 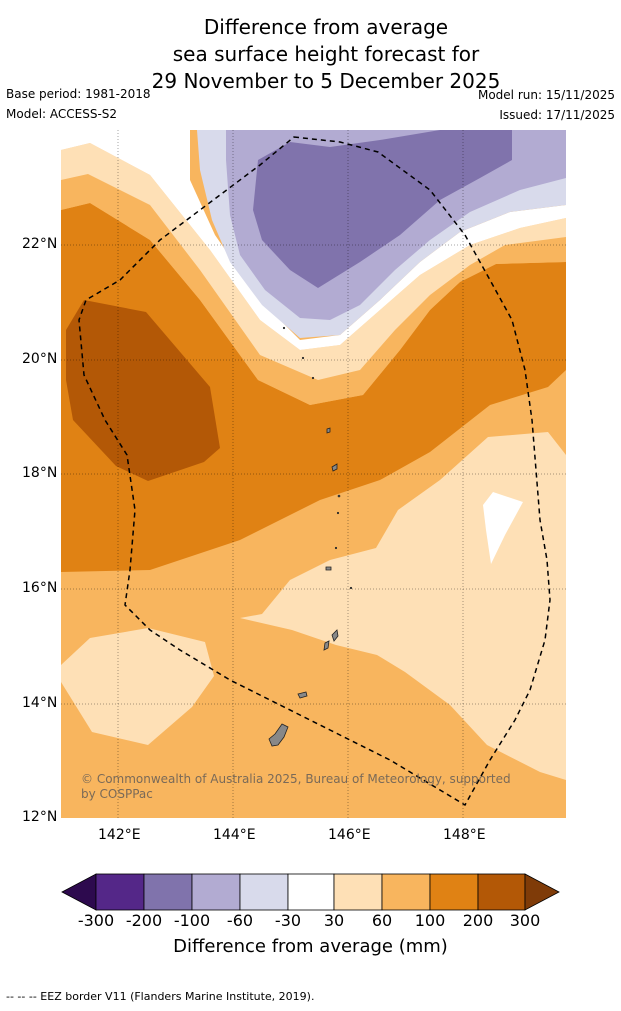 I want to click on colorbar-tick-200: 200, so click(x=478, y=920).